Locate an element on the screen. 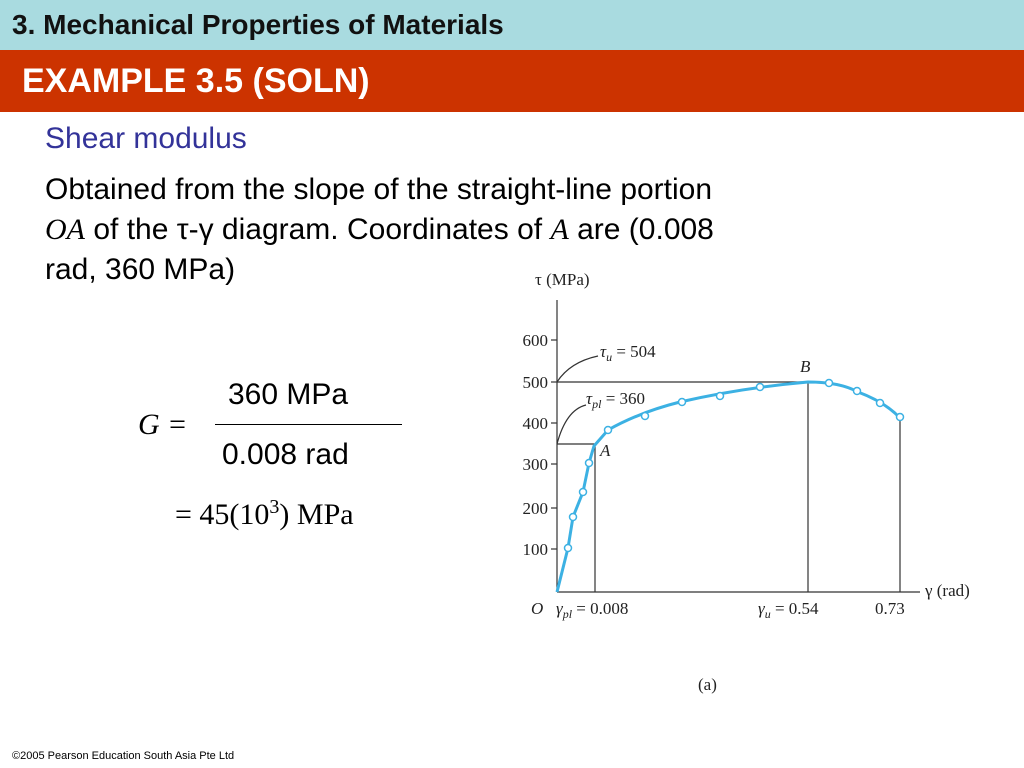 The height and width of the screenshot is (768, 1024). annotation: τu = 504 is located at coordinates (628, 353).